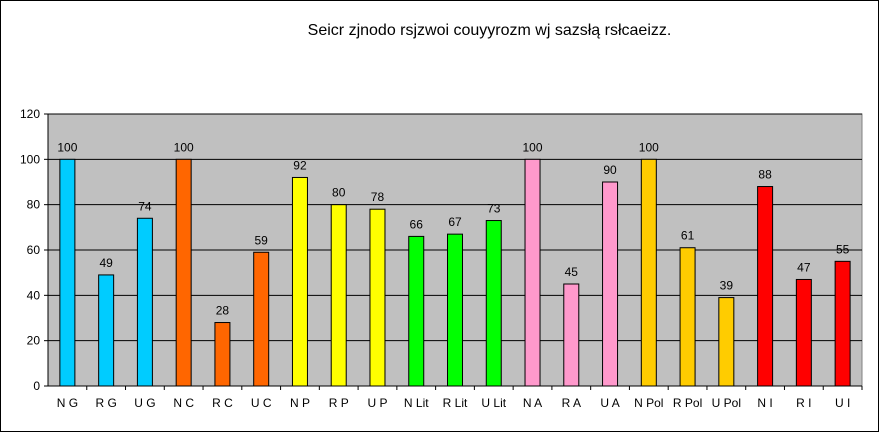  What do you see at coordinates (648, 403) in the screenshot?
I see `x-tick-label: N Pol` at bounding box center [648, 403].